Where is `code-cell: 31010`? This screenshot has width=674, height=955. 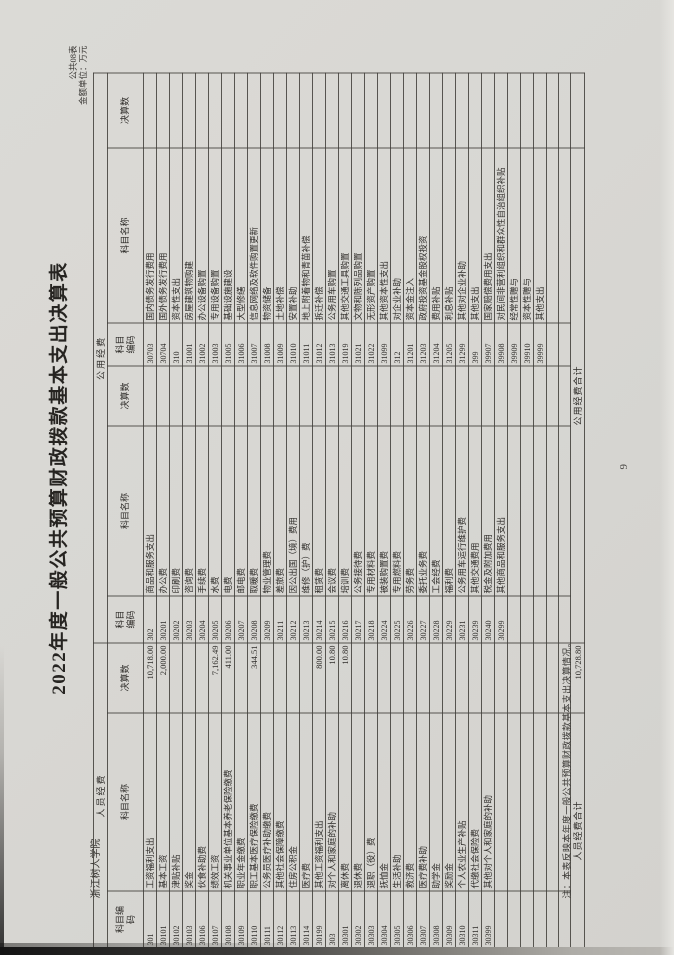
code-cell: 31010 is located at coordinates (293, 344).